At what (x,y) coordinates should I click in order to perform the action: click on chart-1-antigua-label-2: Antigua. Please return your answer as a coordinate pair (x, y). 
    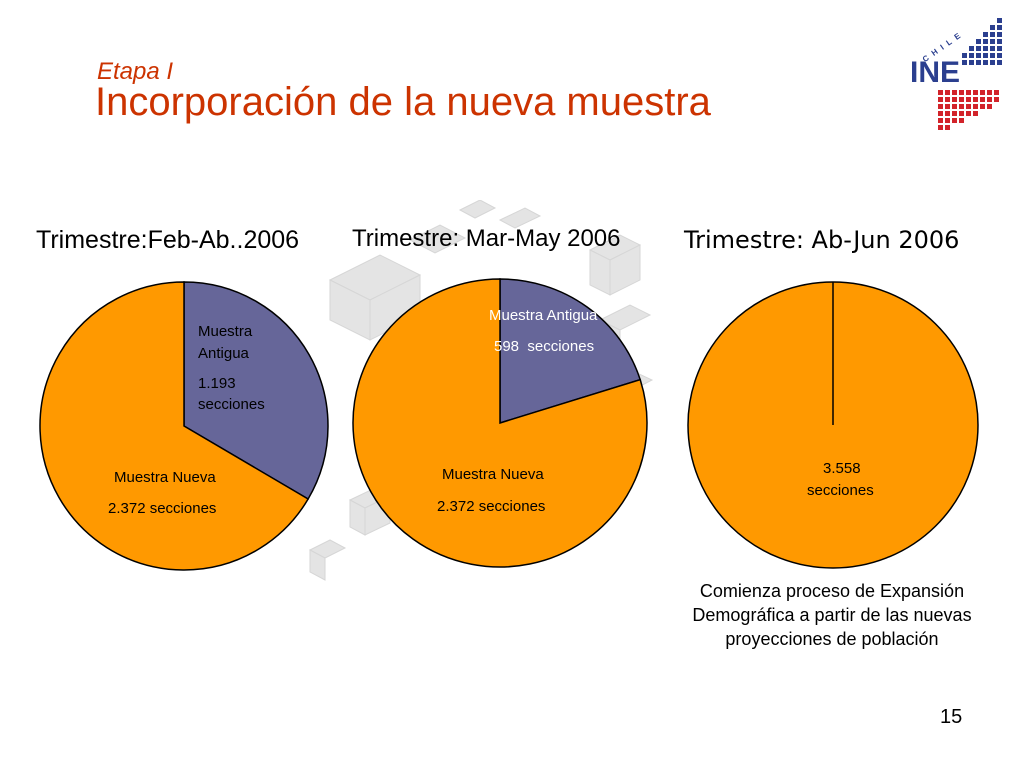
    Looking at the image, I should click on (223, 353).